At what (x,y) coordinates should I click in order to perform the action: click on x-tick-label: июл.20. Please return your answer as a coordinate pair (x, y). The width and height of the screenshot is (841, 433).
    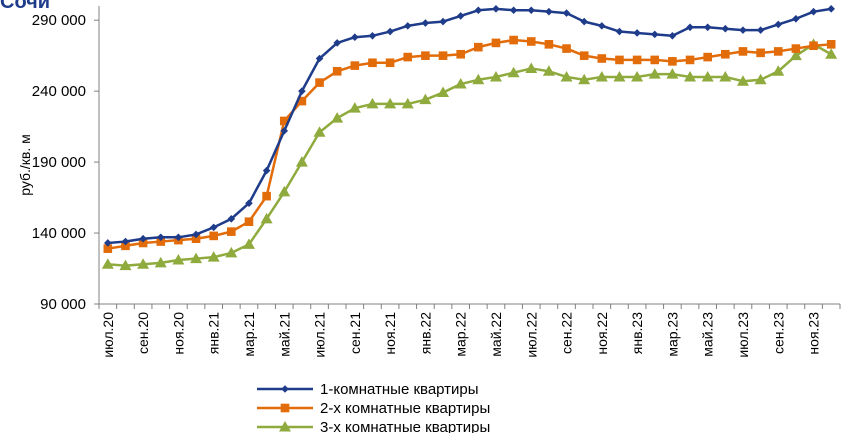
    Looking at the image, I should click on (108, 335).